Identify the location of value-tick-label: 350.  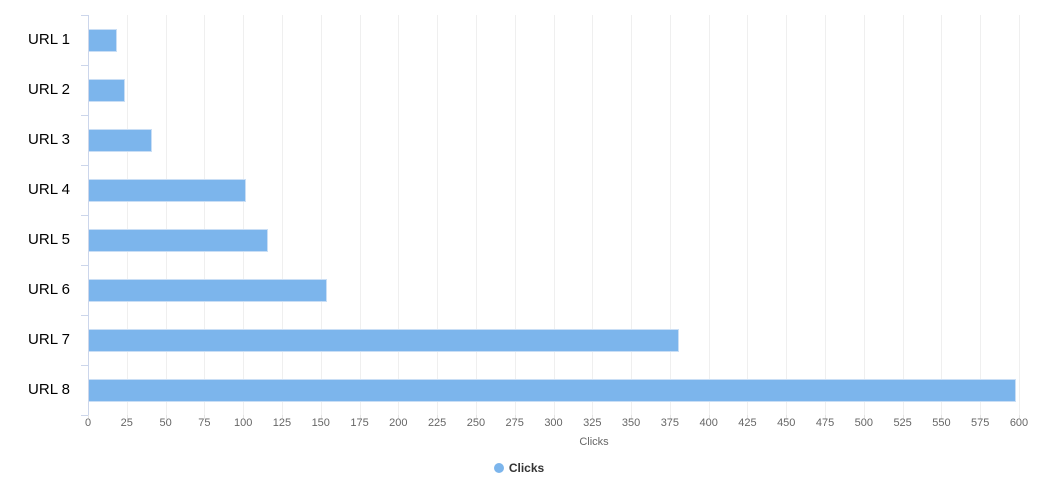
(631, 423).